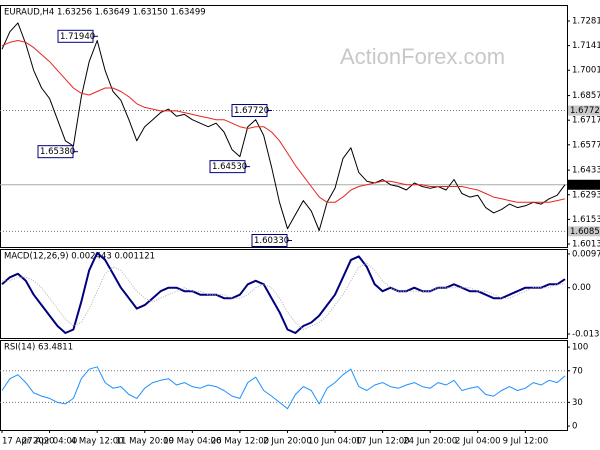 The image size is (600, 450). What do you see at coordinates (577, 403) in the screenshot?
I see `y-tick-label: 30` at bounding box center [577, 403].